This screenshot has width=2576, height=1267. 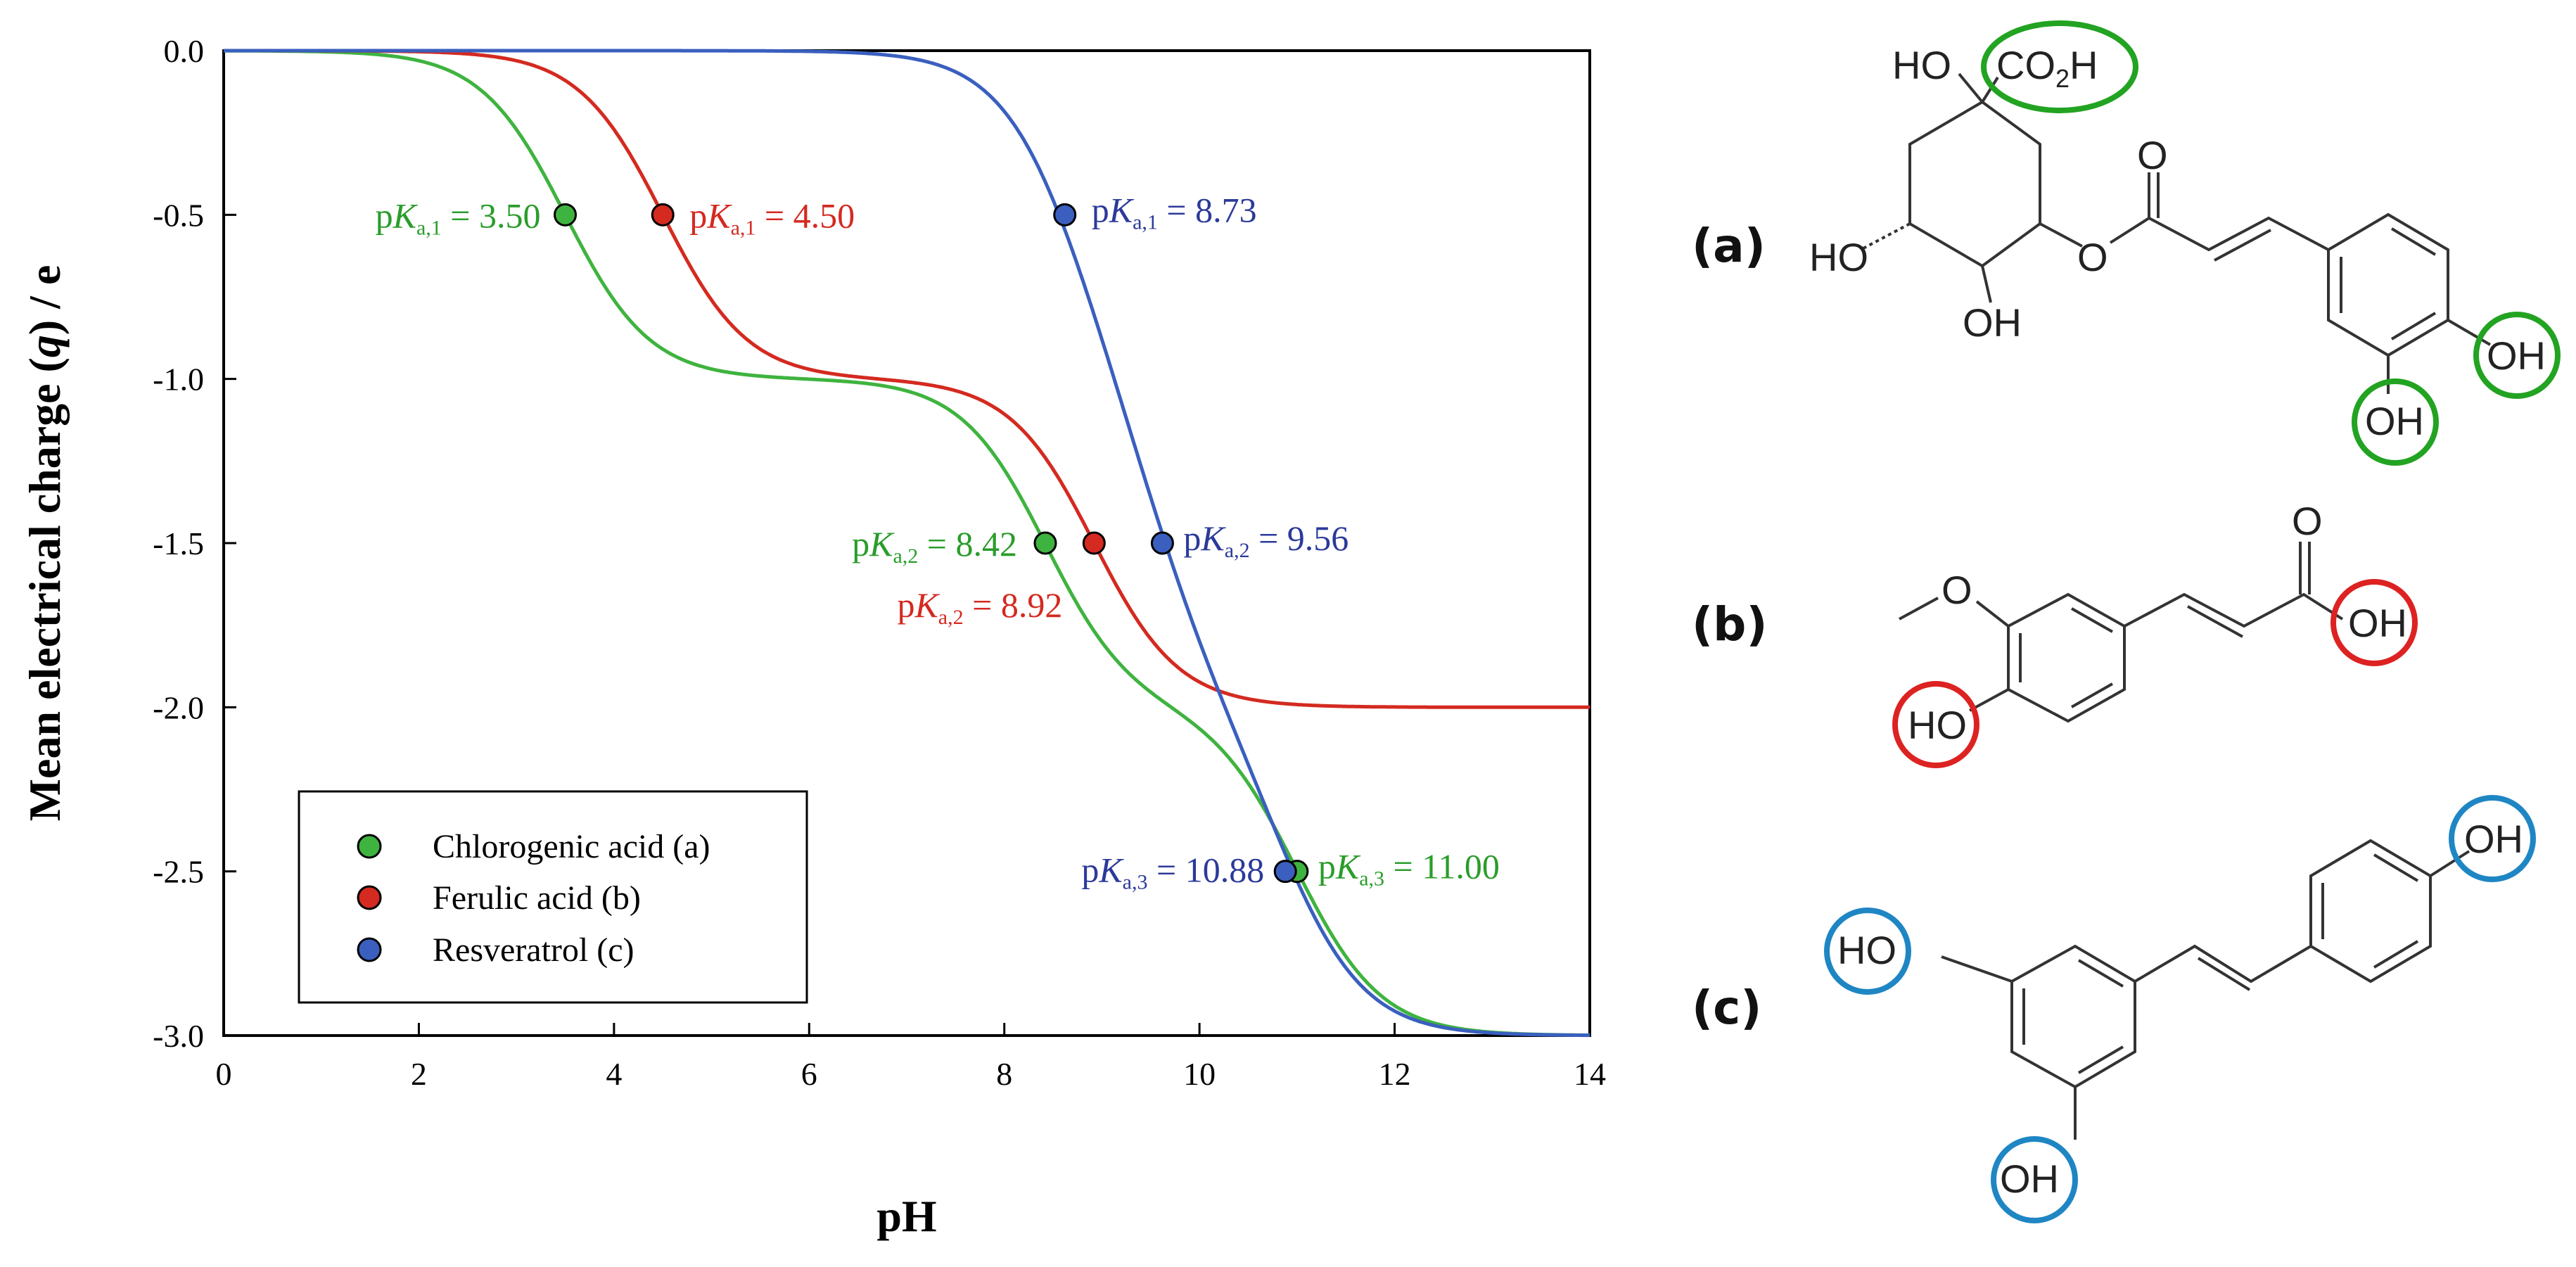 I want to click on pka-label-chlorogenic: pKa,3 = 11.00, so click(x=1409, y=869).